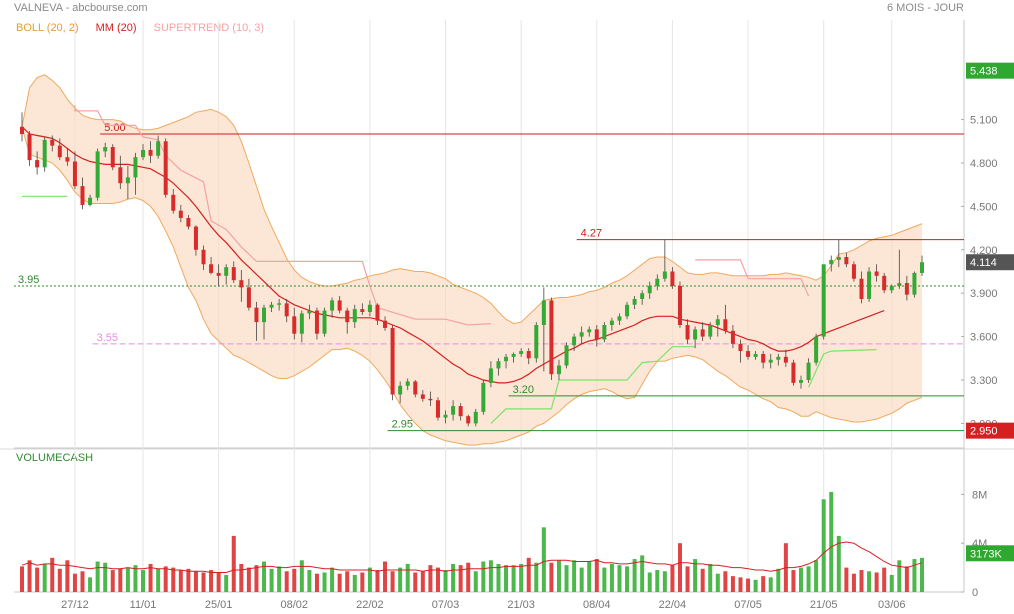 This screenshot has width=1014, height=614. I want to click on volume-average-line, so click(472, 557).